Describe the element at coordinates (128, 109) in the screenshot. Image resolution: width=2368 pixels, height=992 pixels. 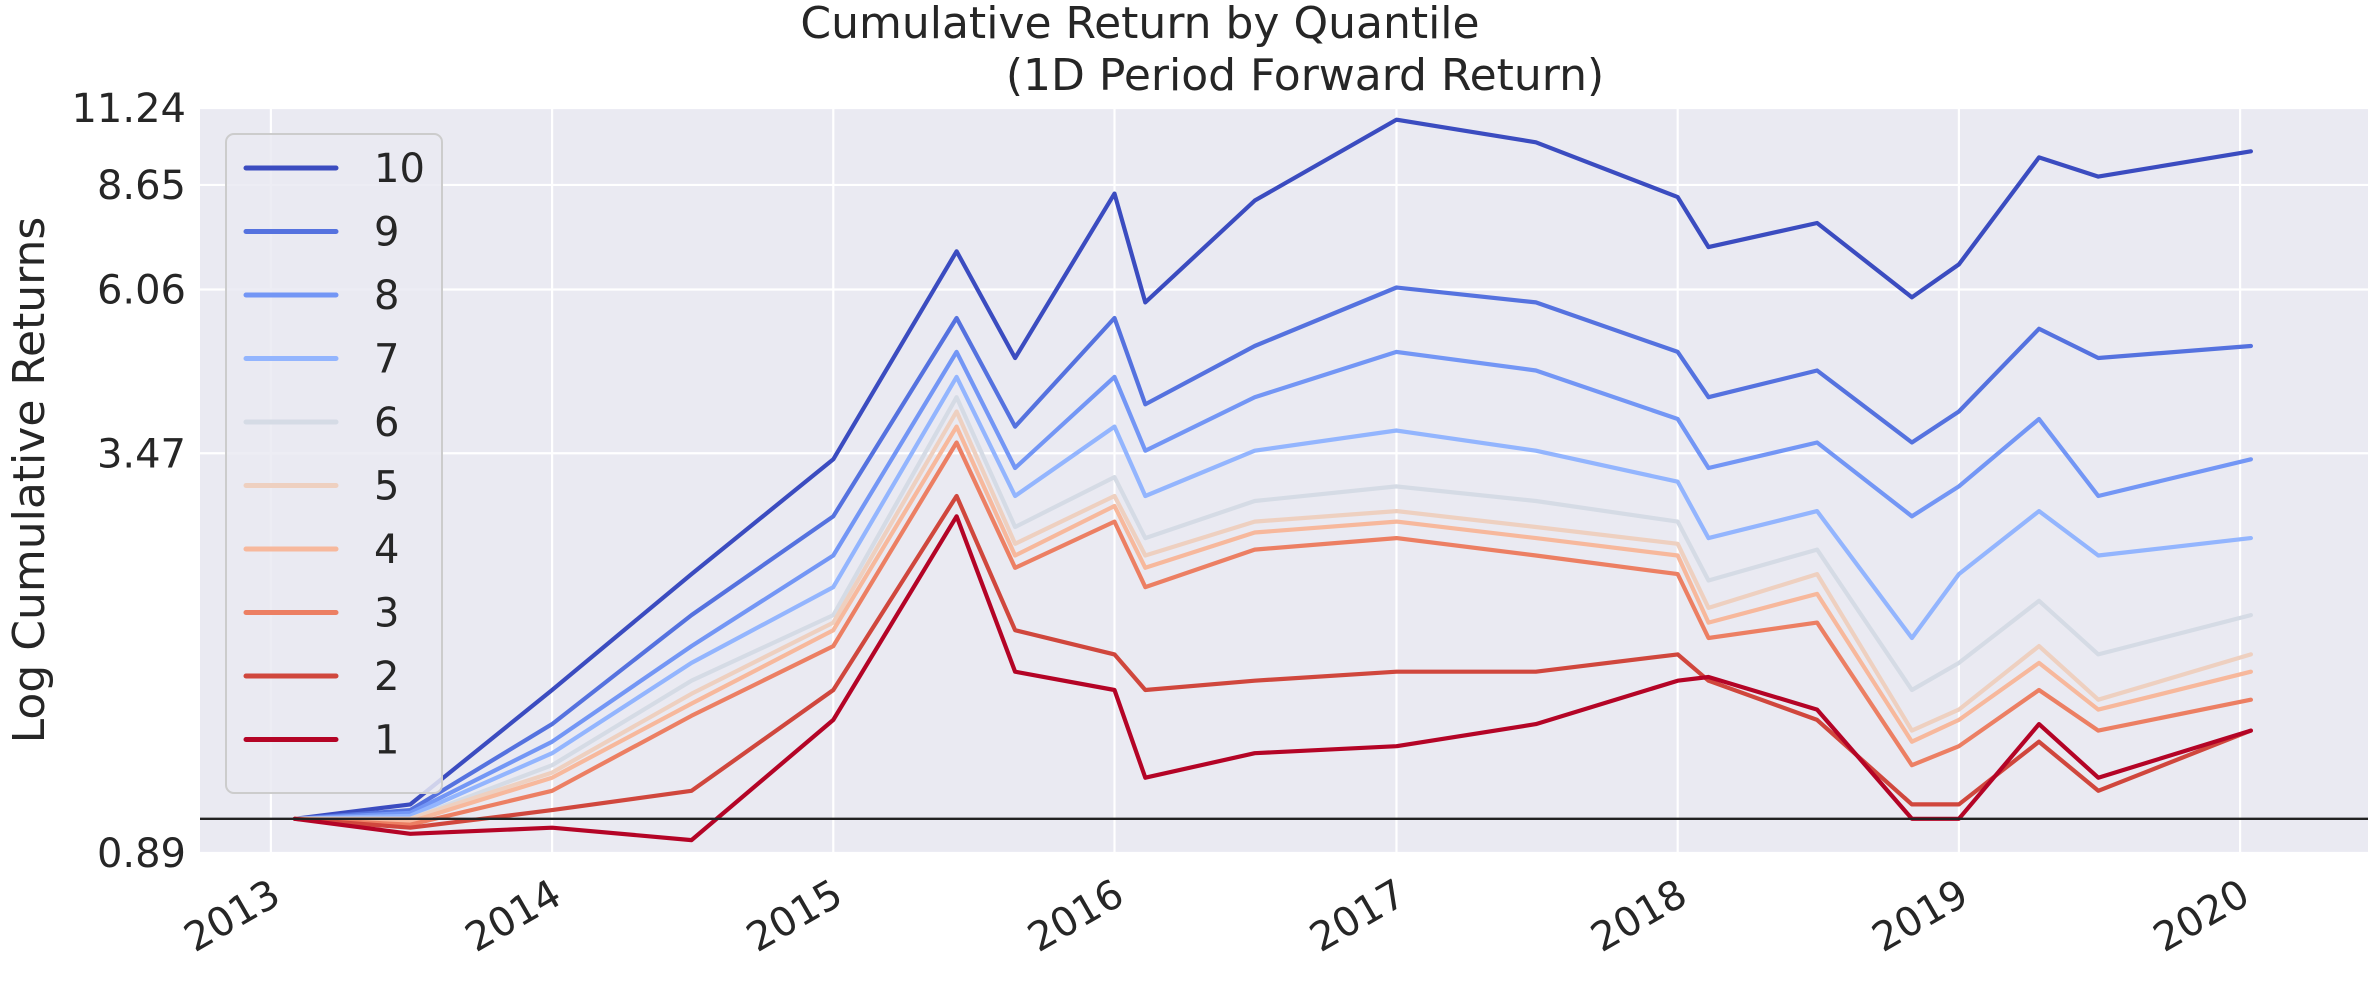
I see `y-tick-label: 11.24` at that location.